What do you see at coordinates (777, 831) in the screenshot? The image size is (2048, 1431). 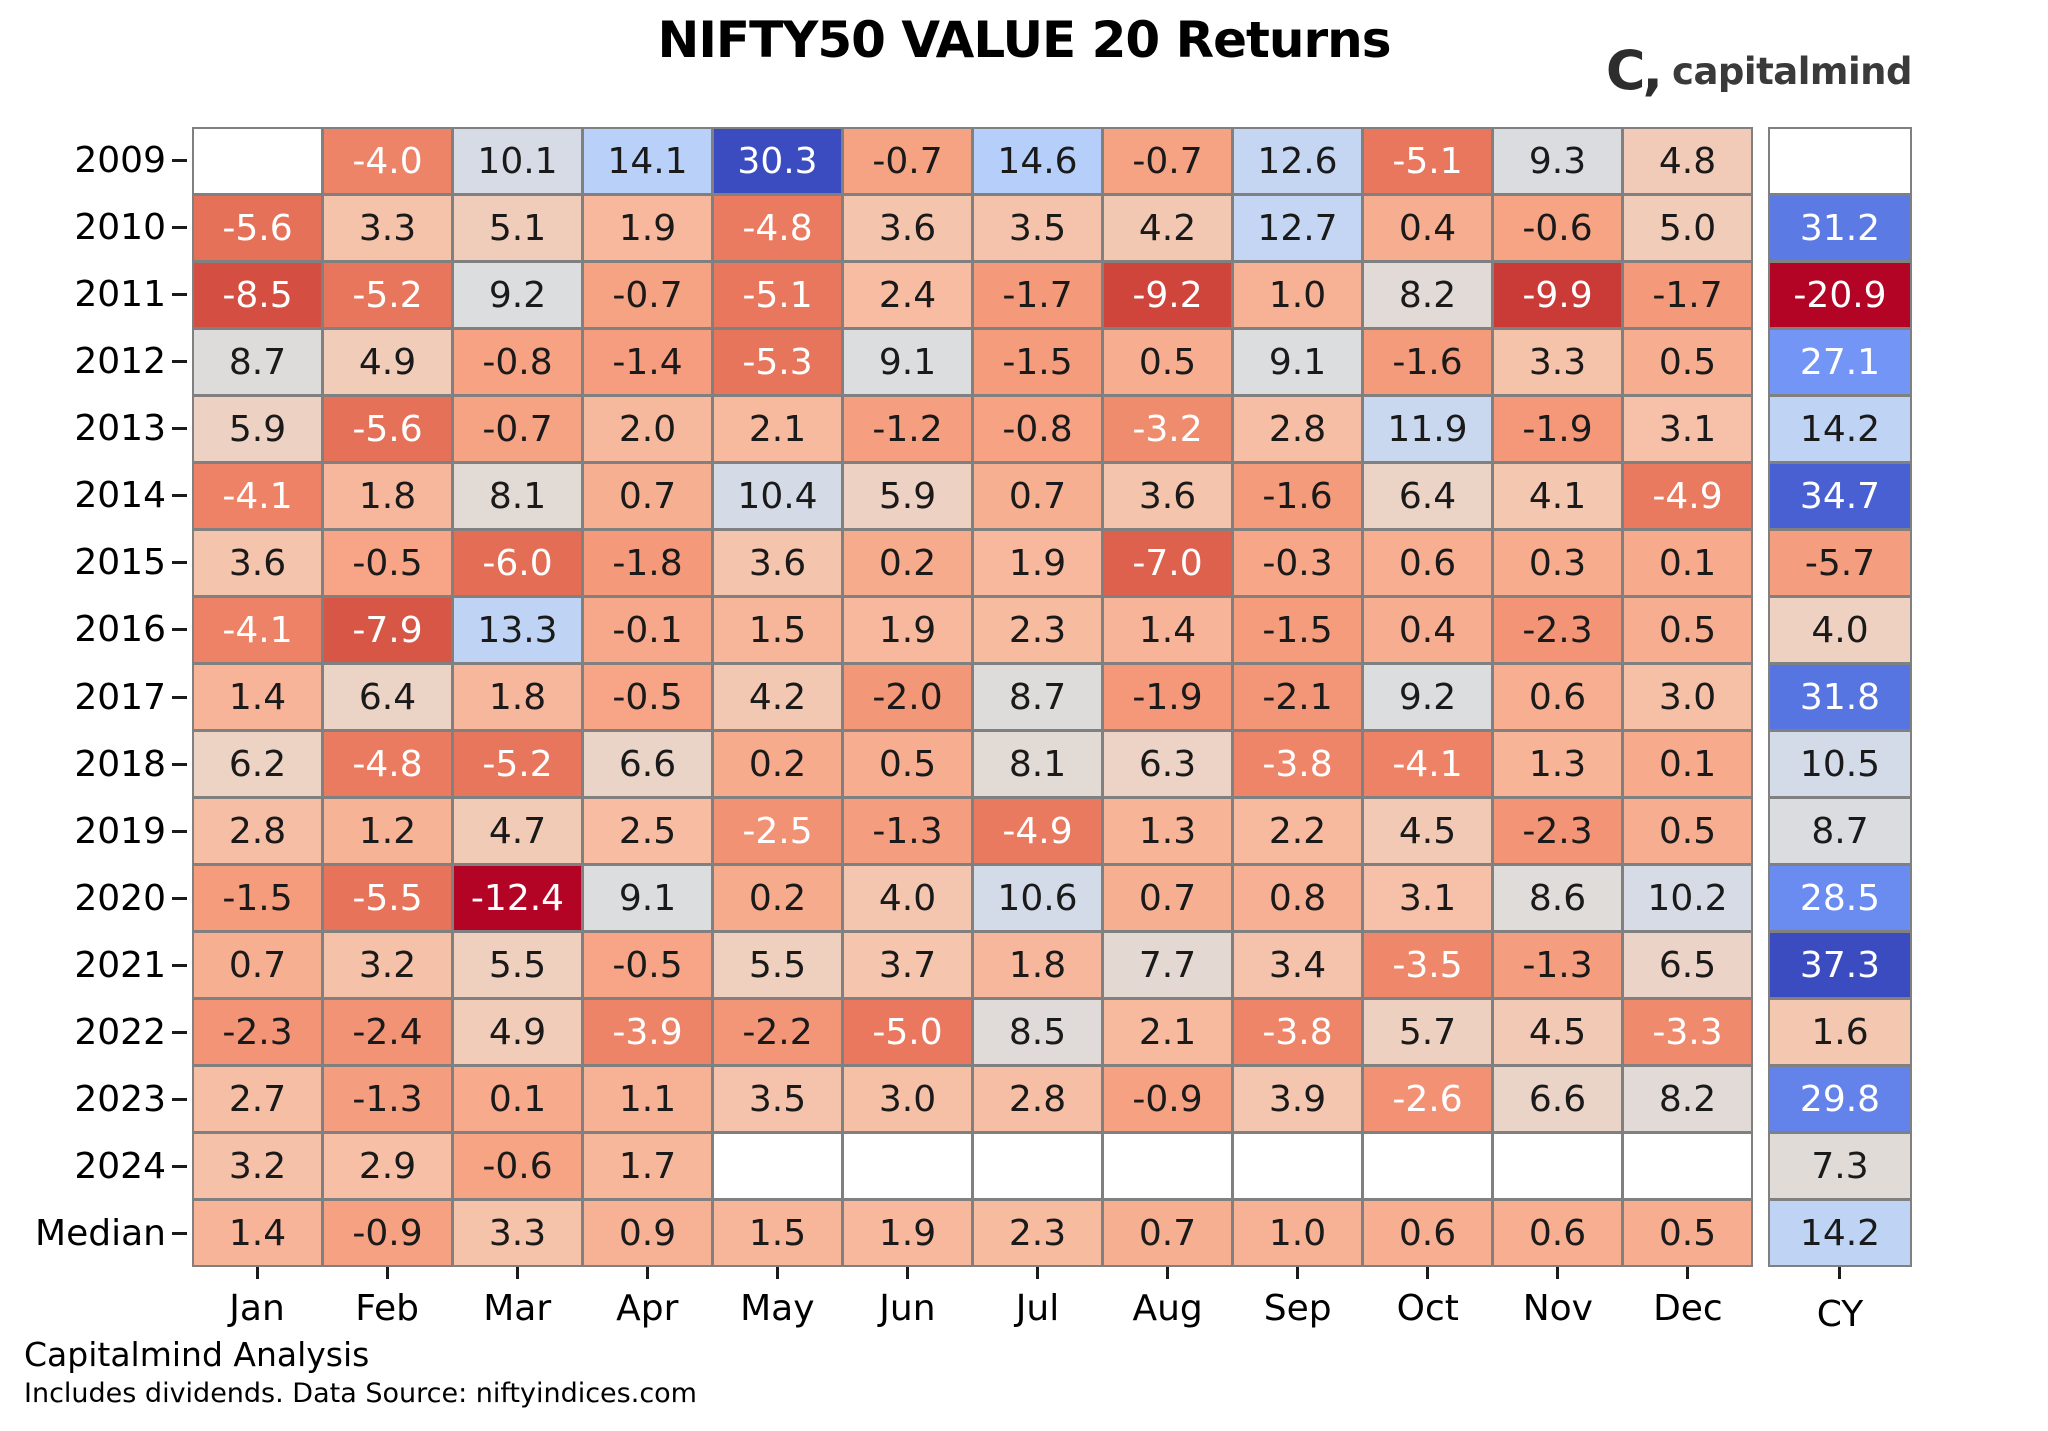 I see `heatmap-cell: -2.5` at bounding box center [777, 831].